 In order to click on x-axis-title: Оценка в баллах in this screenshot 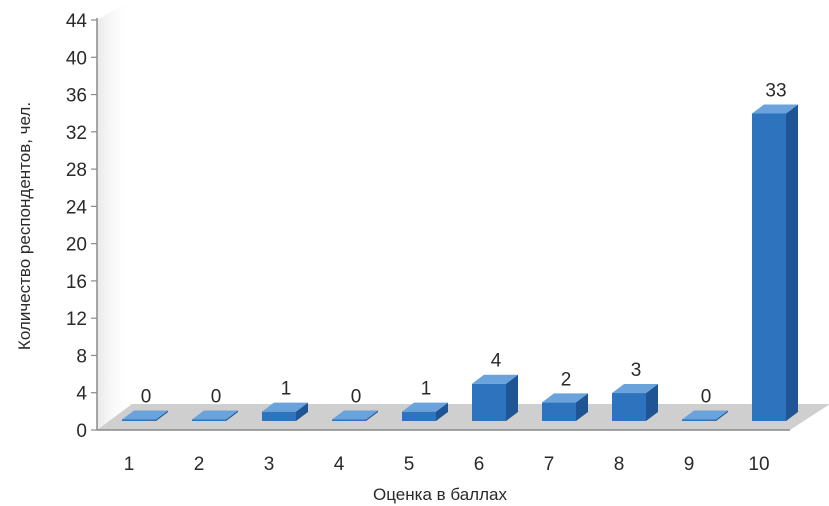, I will do `click(440, 494)`.